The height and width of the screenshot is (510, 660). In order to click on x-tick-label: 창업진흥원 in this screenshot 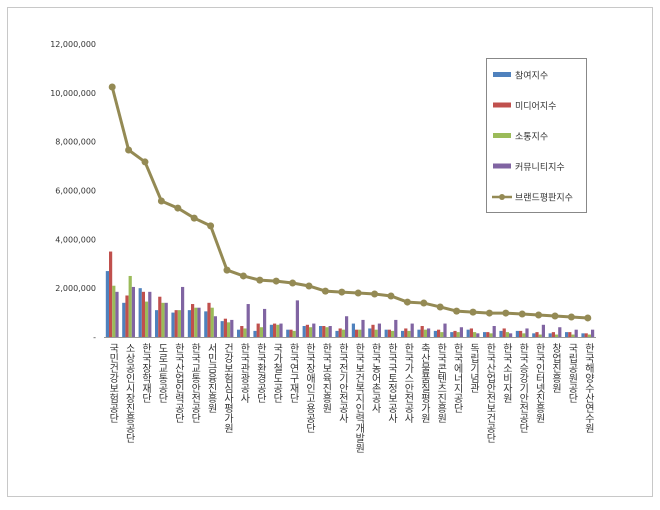, I will do `click(556, 368)`.